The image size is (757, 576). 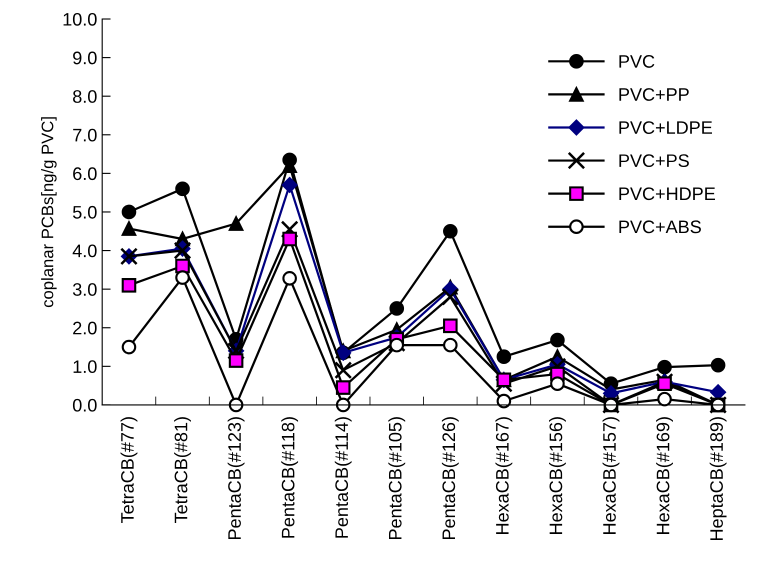 I want to click on x-tick-label: PentaCB(#126), so click(x=450, y=478).